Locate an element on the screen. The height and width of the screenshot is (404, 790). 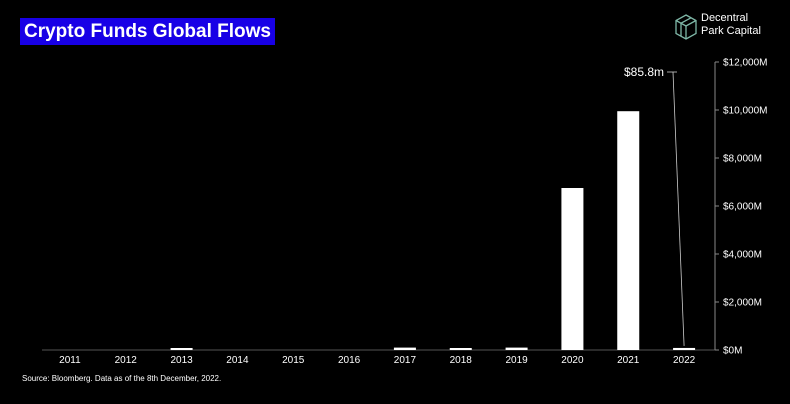
brand-logo: Decentral Park Capital is located at coordinates (730, 29).